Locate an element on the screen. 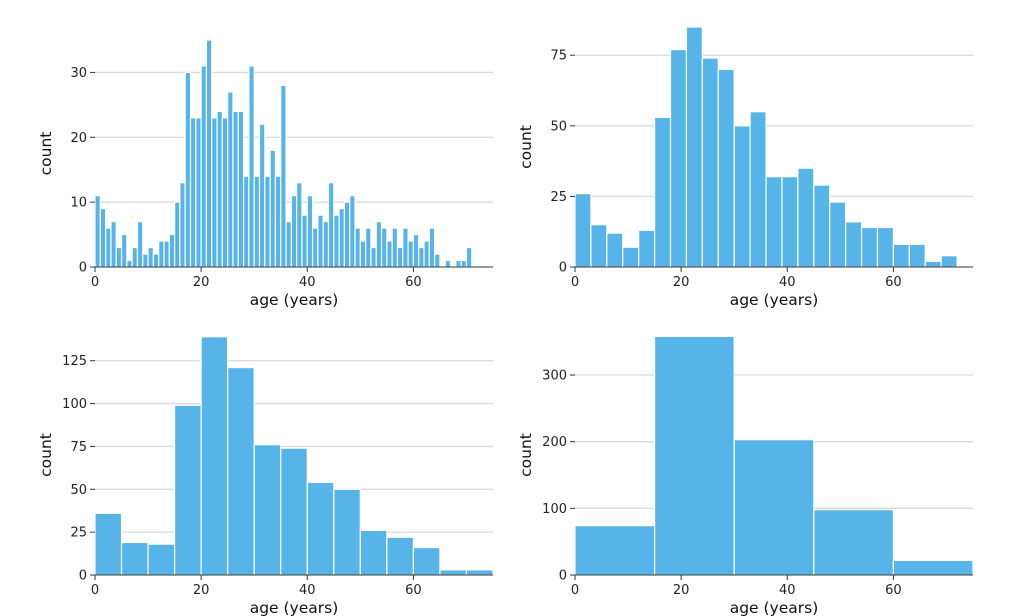 The height and width of the screenshot is (616, 1029). y-tick-label: 200 is located at coordinates (554, 442).